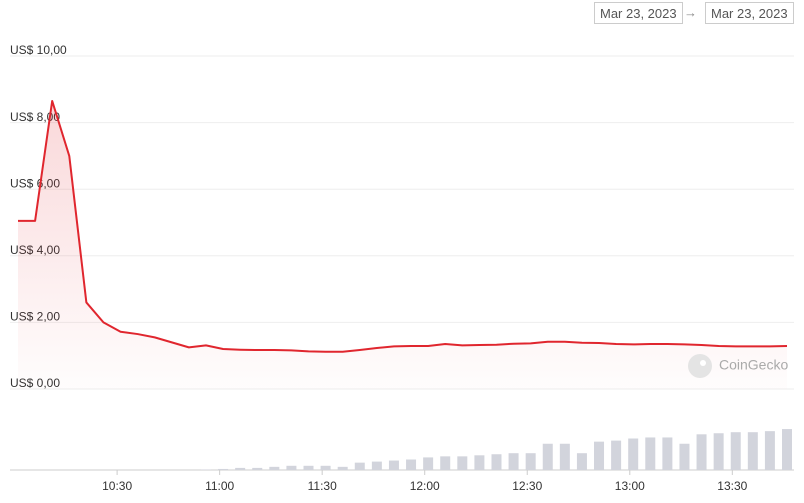 This screenshot has width=804, height=503. What do you see at coordinates (749, 13) in the screenshot?
I see `date-to: Mar 23, 2023` at bounding box center [749, 13].